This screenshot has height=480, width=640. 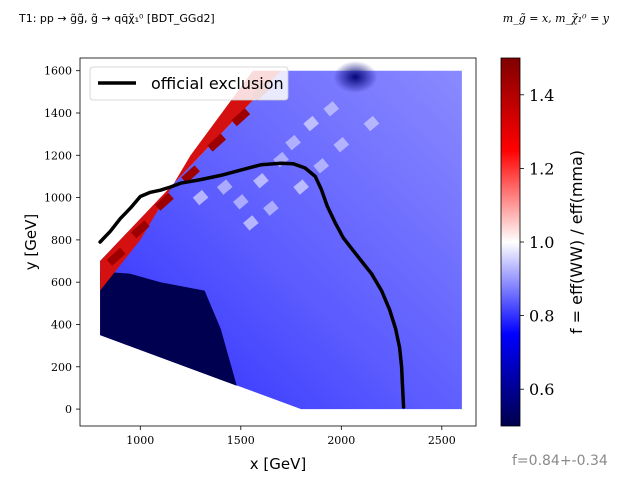 I want to click on plot-header-process: T1: pp → g̃g̃, g̃ → qq̄χ̃₁⁰ [BDT_GGd2], so click(x=117, y=18).